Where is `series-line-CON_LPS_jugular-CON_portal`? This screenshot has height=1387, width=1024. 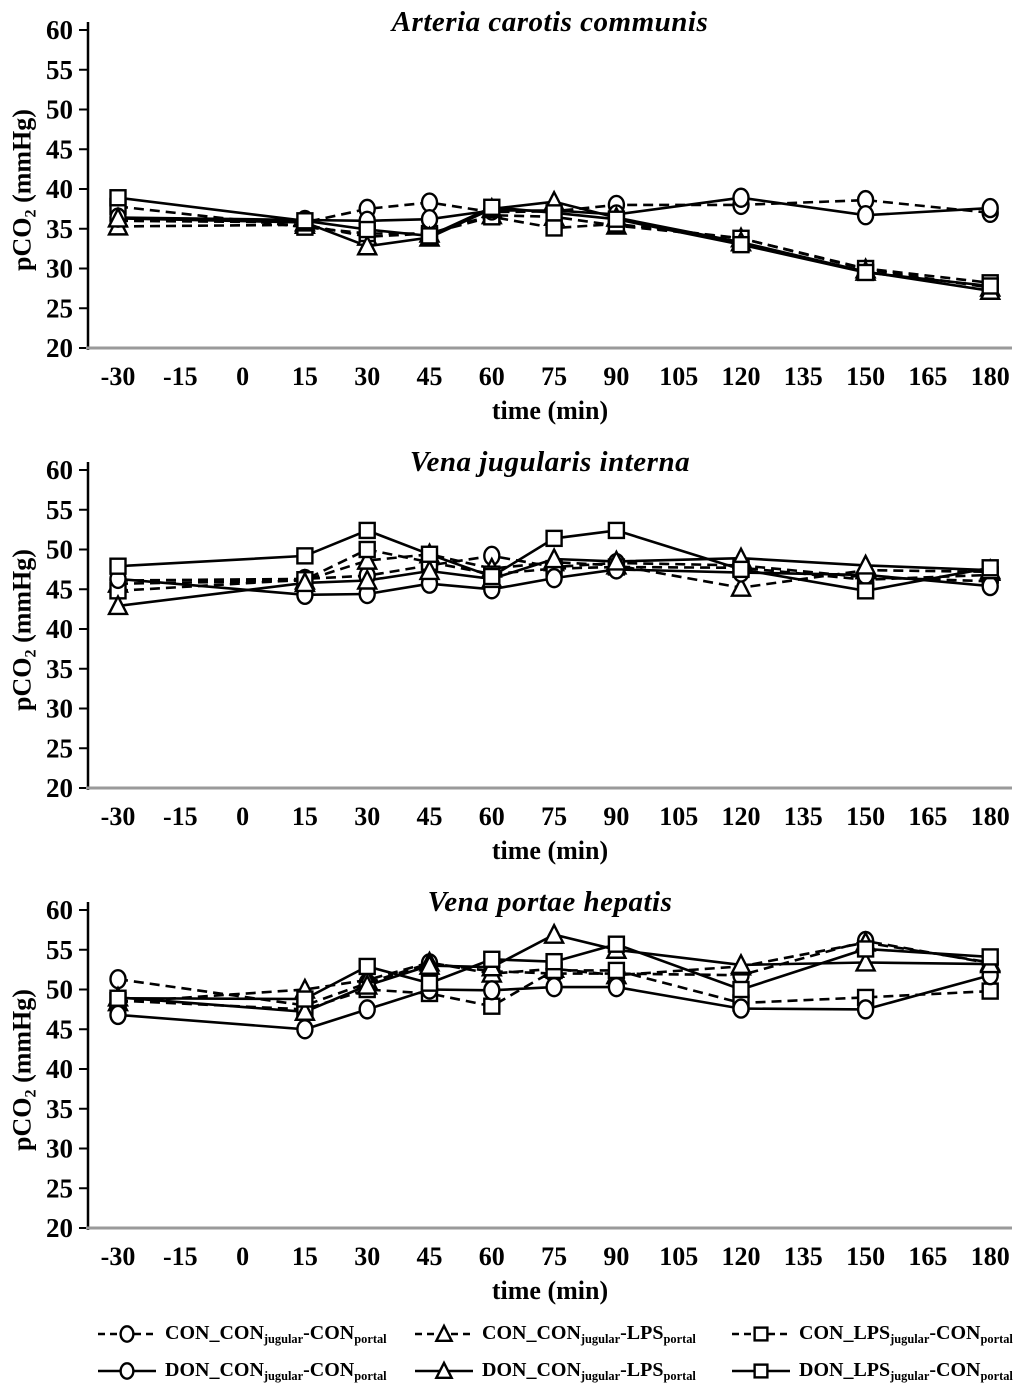 series-line-CON_LPS_jugular-CON_portal is located at coordinates (554, 245).